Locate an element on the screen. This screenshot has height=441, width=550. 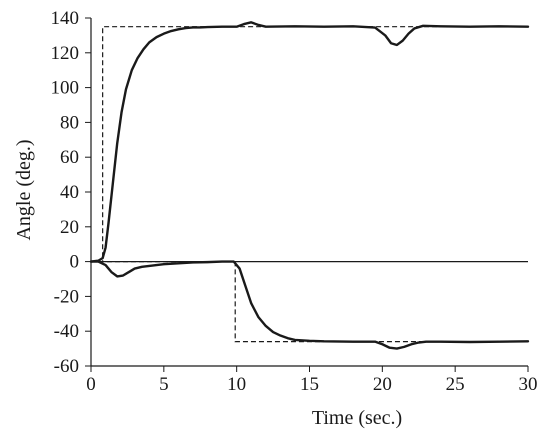
y-tick-label-20: 20 is located at coordinates (69, 227).